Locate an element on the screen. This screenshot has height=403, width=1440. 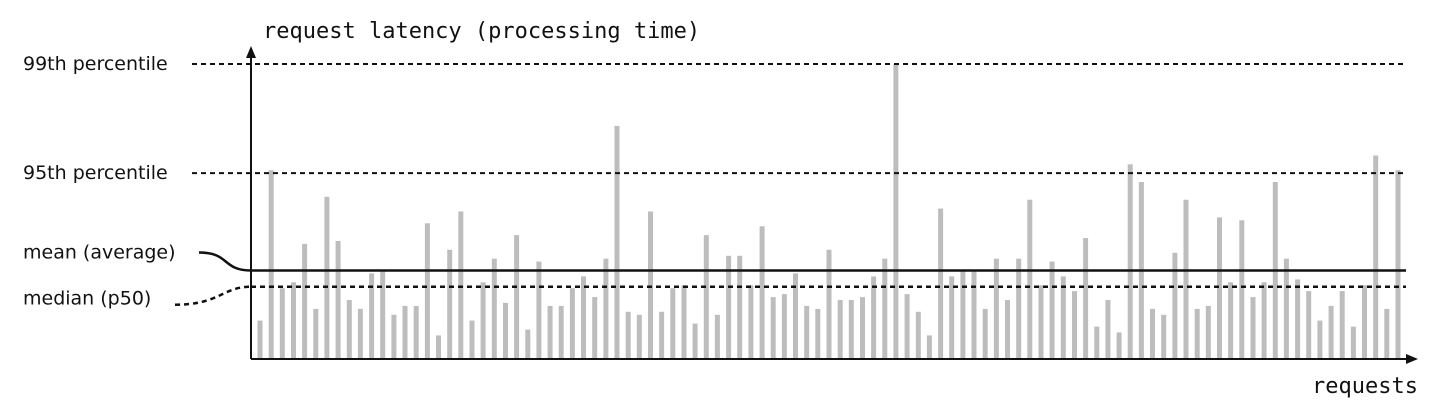
y-axis-title: request latency (processing time) is located at coordinates (481, 31).